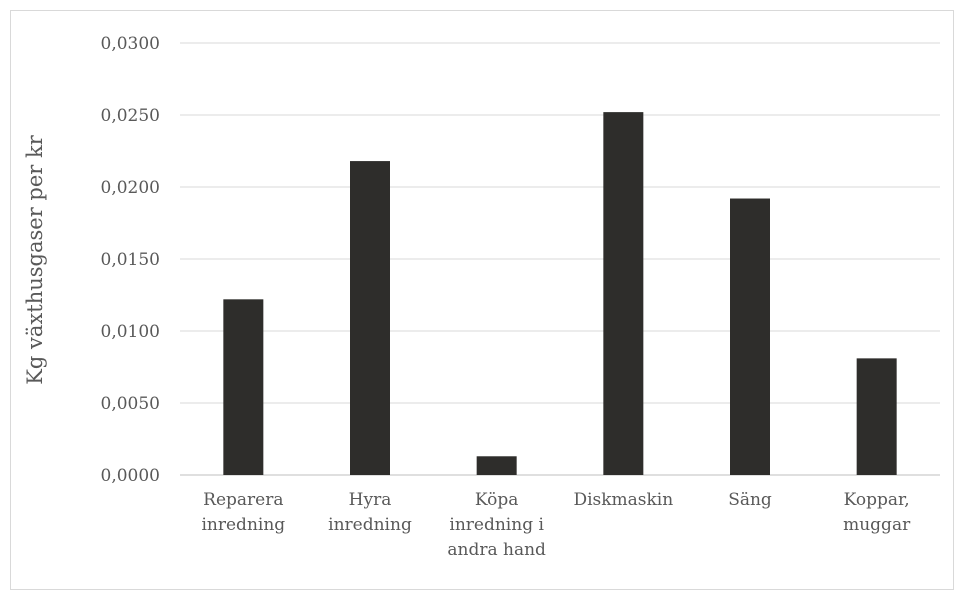 The width and height of the screenshot is (957, 590). Describe the element at coordinates (35, 259) in the screenshot. I see `y-axis-title: Kg växthusgaser per kr` at that location.